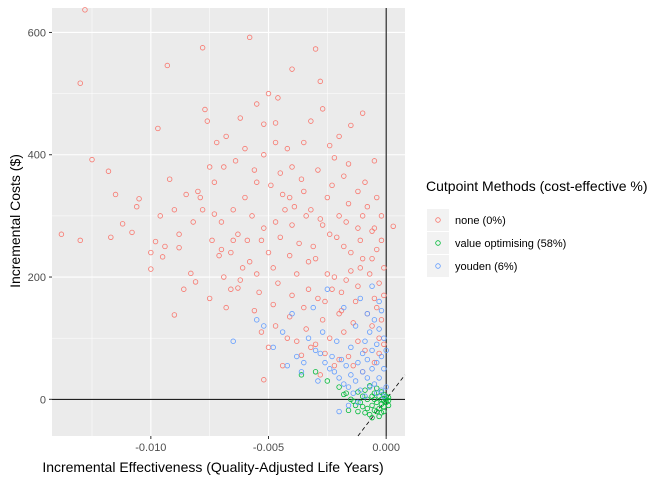  I want to click on x-tick-label: 0.000, so click(386, 448).